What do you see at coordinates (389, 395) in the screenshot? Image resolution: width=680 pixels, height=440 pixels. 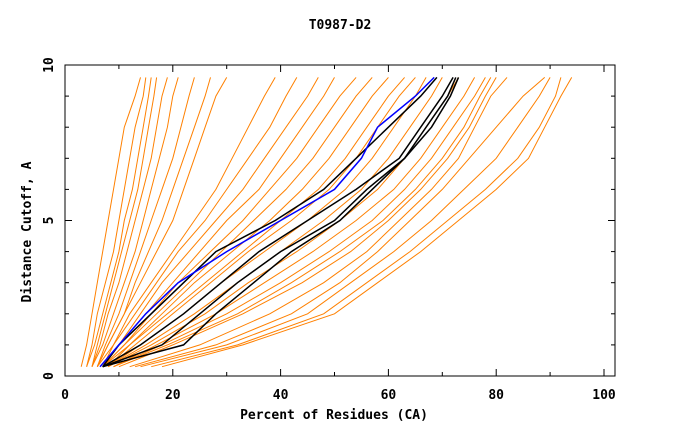 I see `x-tick-label: 60` at bounding box center [389, 395].